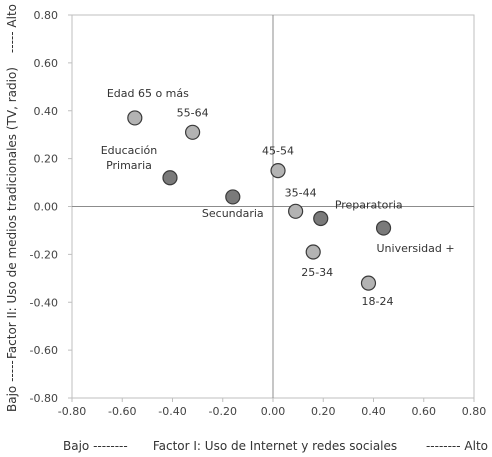  Describe the element at coordinates (12, 28) in the screenshot. I see `y-axis-label-high: ----- Alto` at that location.